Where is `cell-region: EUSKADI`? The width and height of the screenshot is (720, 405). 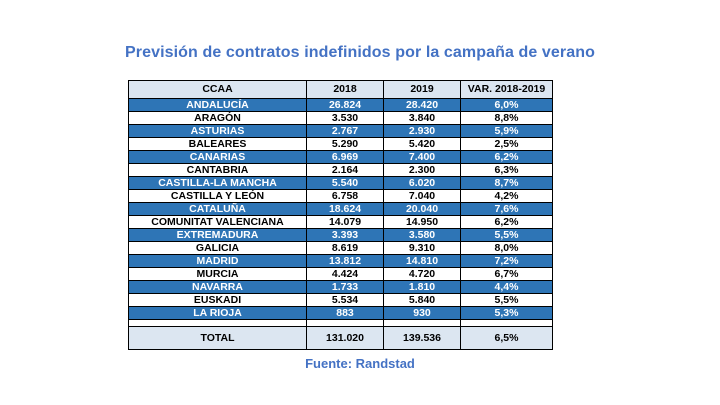 cell-region: EUSKADI is located at coordinates (218, 300).